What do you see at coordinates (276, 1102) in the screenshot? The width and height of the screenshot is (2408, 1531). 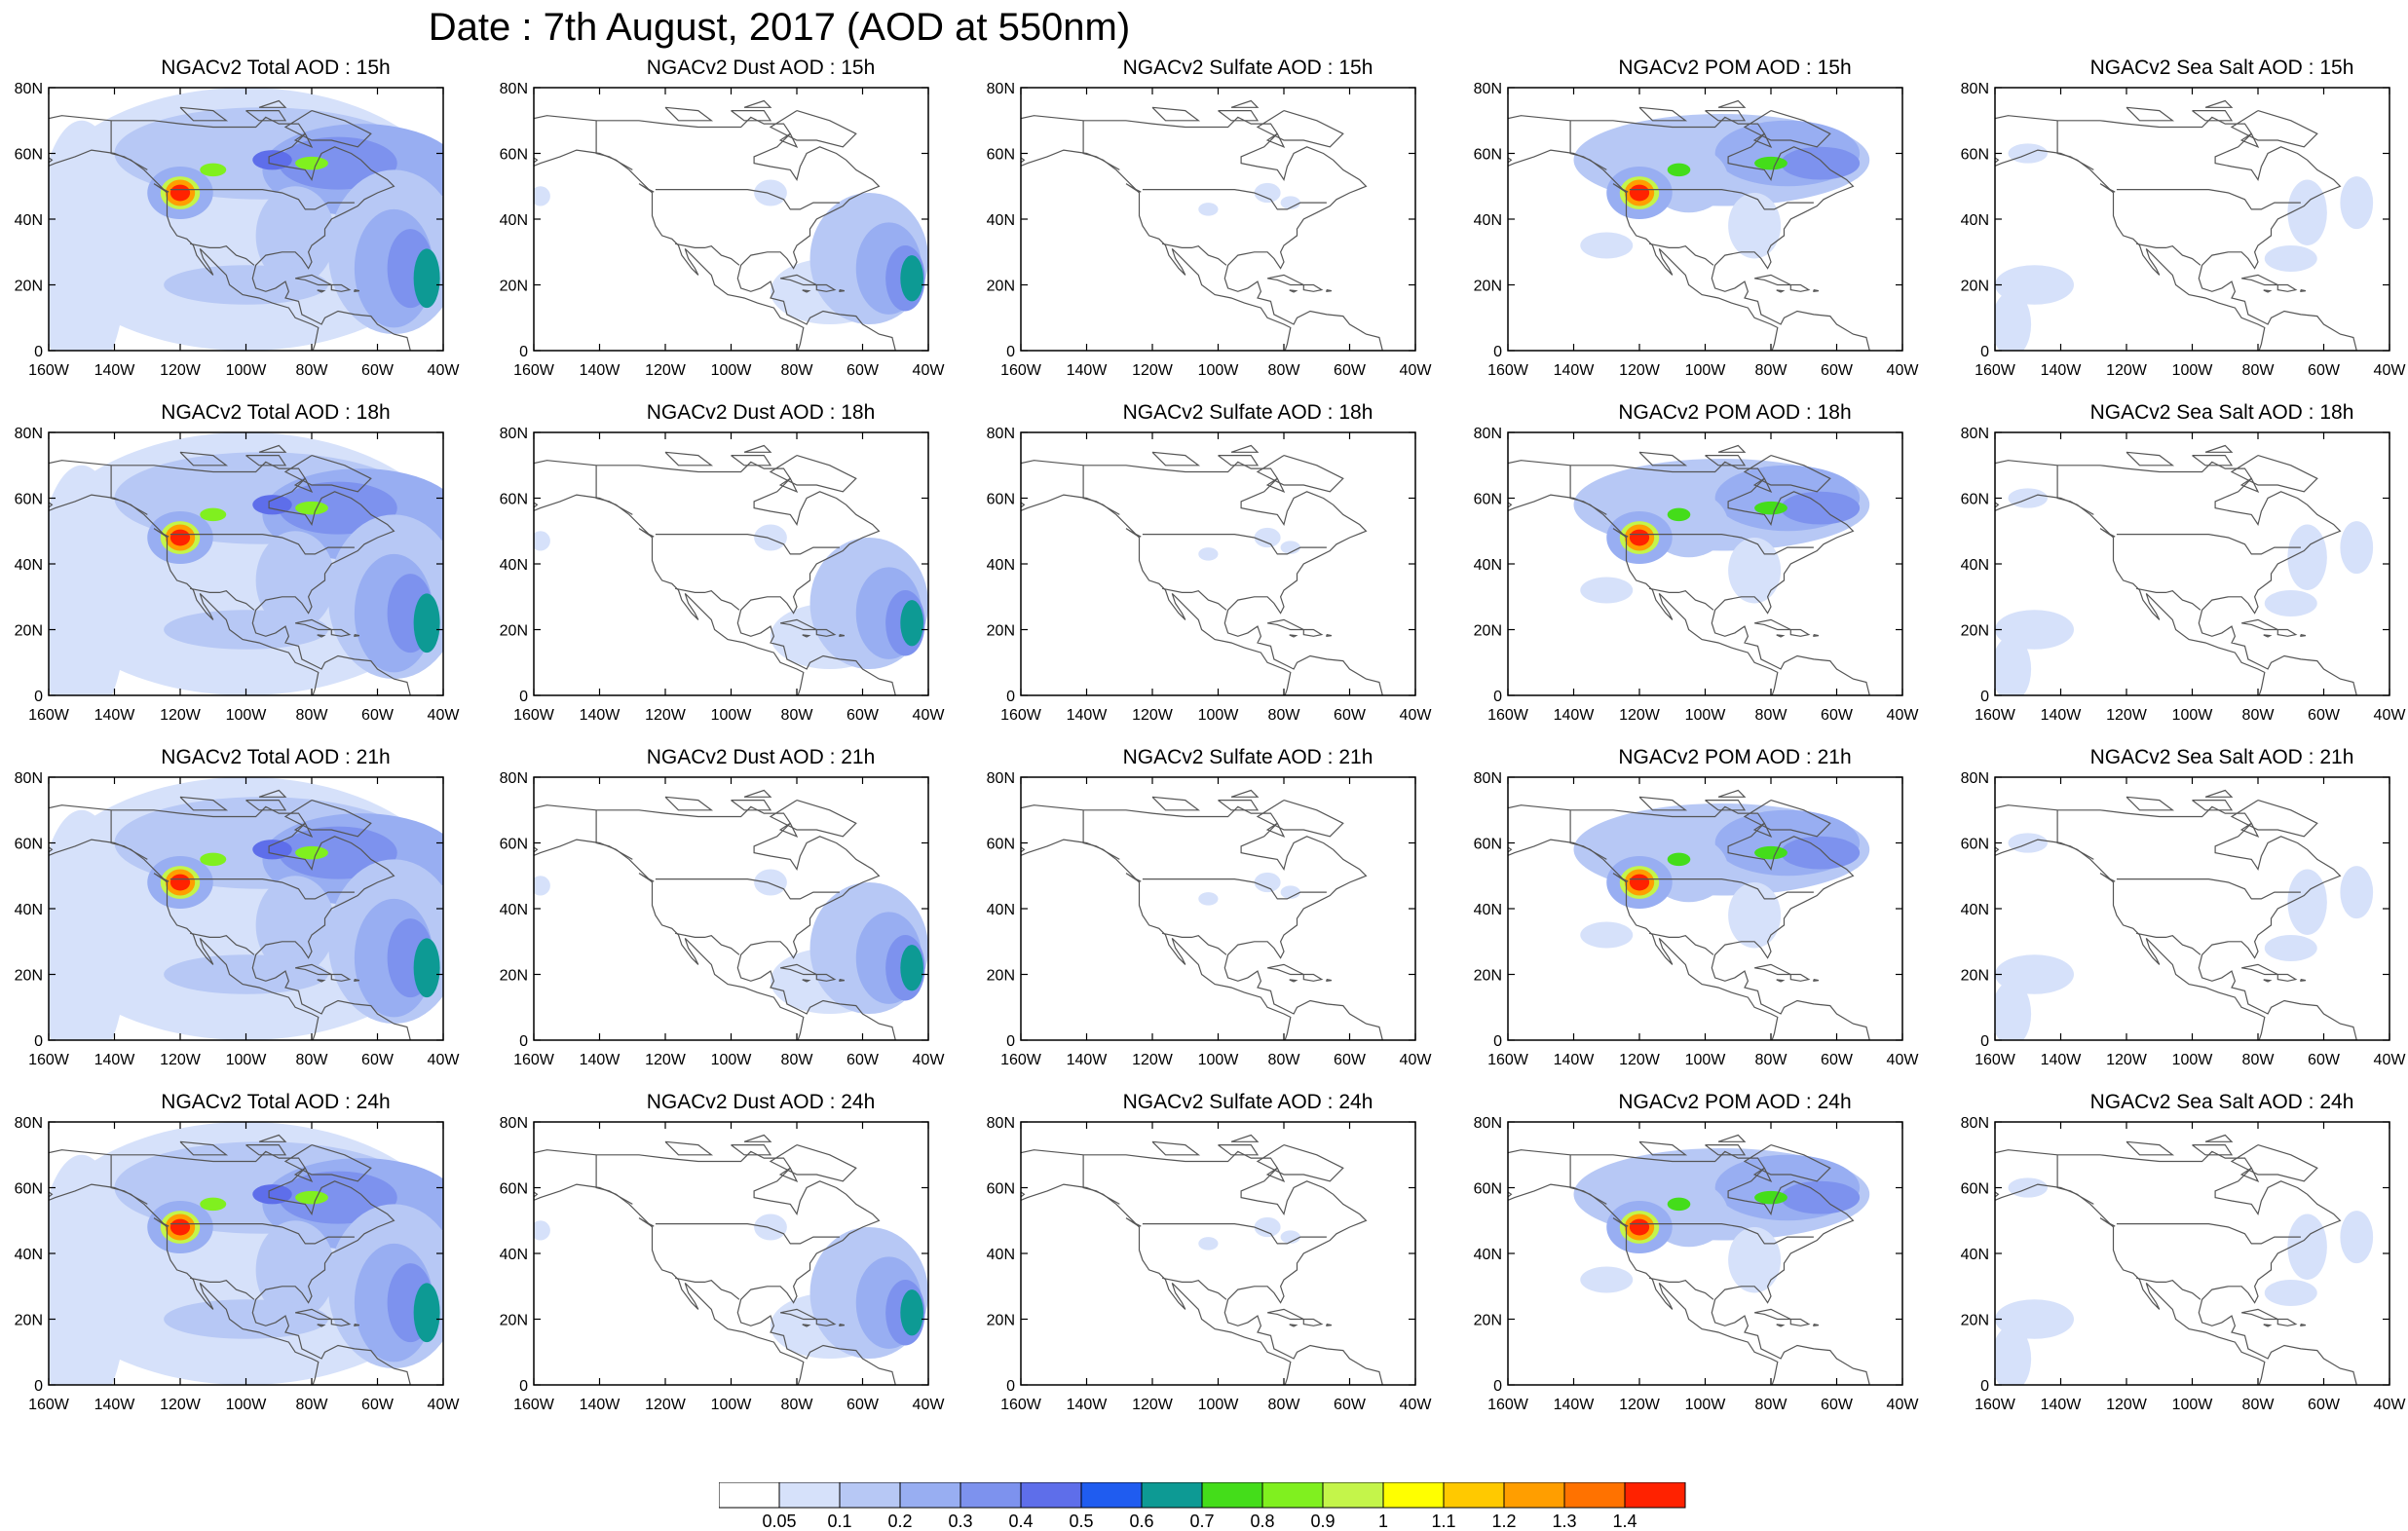 I see `panel-title: NGACv2 Total AOD : 24h` at bounding box center [276, 1102].